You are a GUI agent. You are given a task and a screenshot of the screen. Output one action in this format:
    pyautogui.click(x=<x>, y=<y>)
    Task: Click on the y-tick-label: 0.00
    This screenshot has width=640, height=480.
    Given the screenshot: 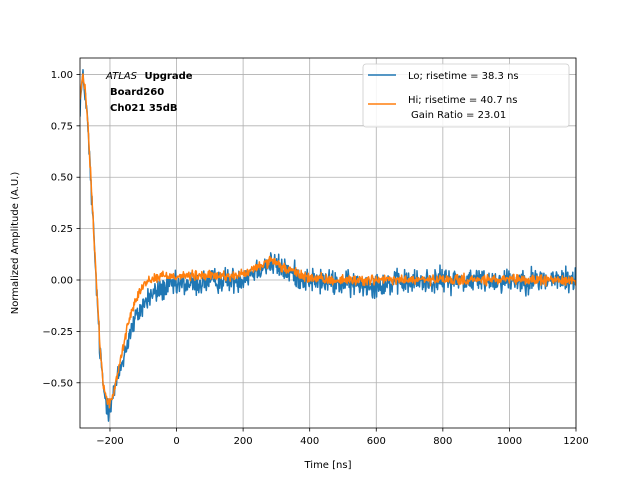 What is the action you would take?
    pyautogui.click(x=62, y=281)
    